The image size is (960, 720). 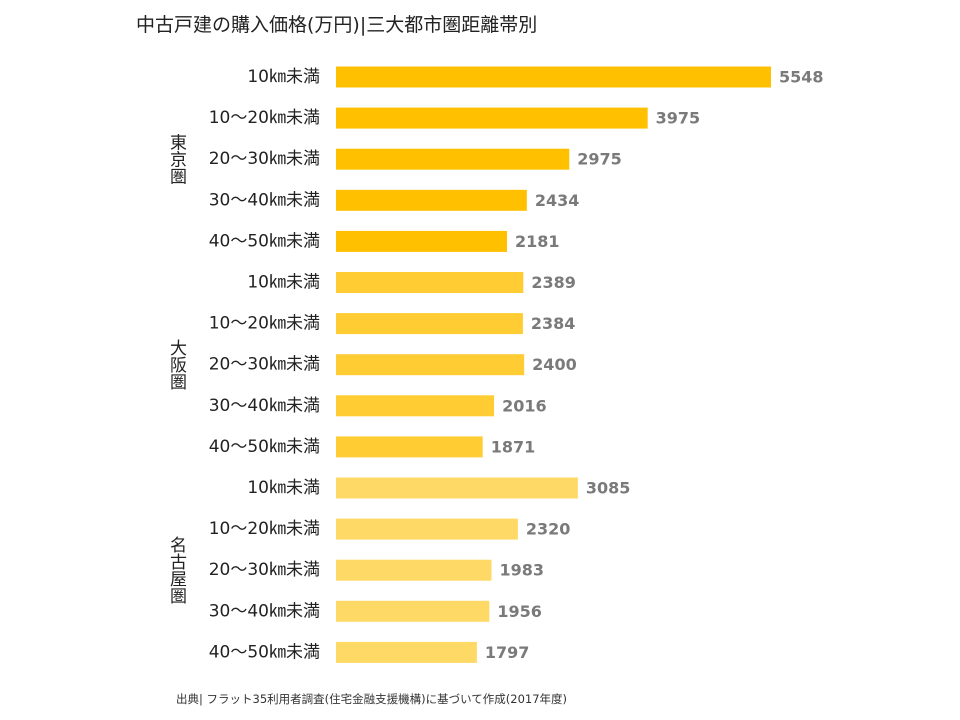 I want to click on group-label: 東京圏, so click(x=176, y=159).